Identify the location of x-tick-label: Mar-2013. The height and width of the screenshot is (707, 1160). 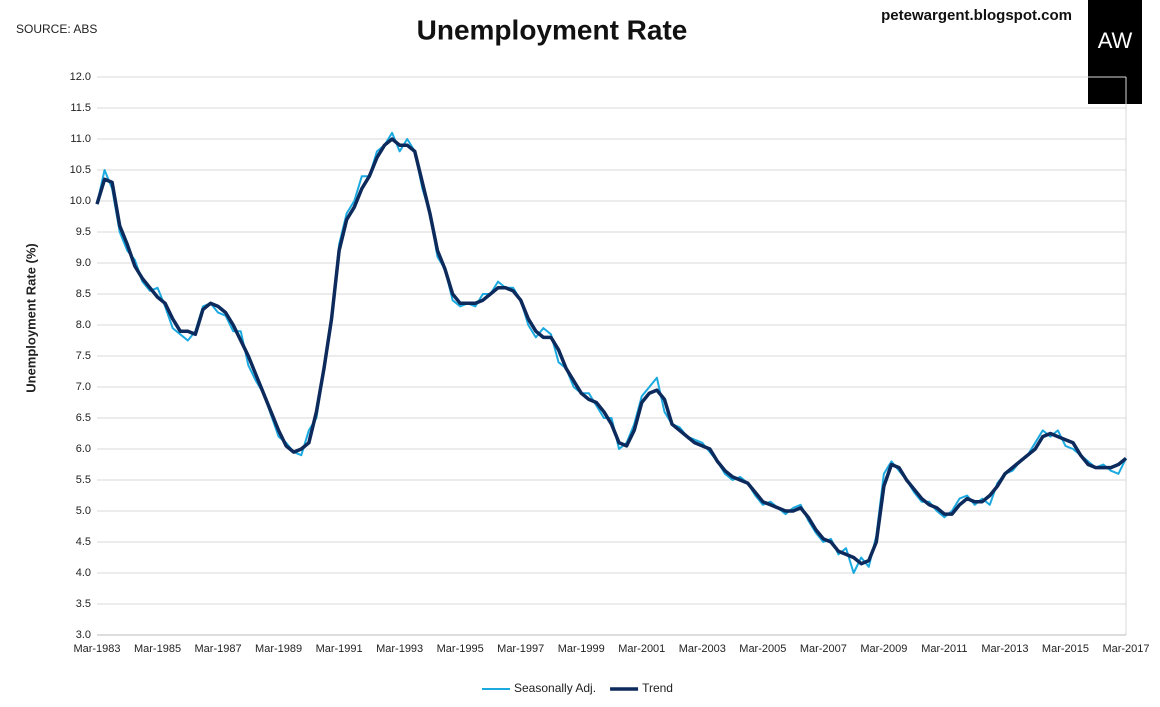
(1004, 649).